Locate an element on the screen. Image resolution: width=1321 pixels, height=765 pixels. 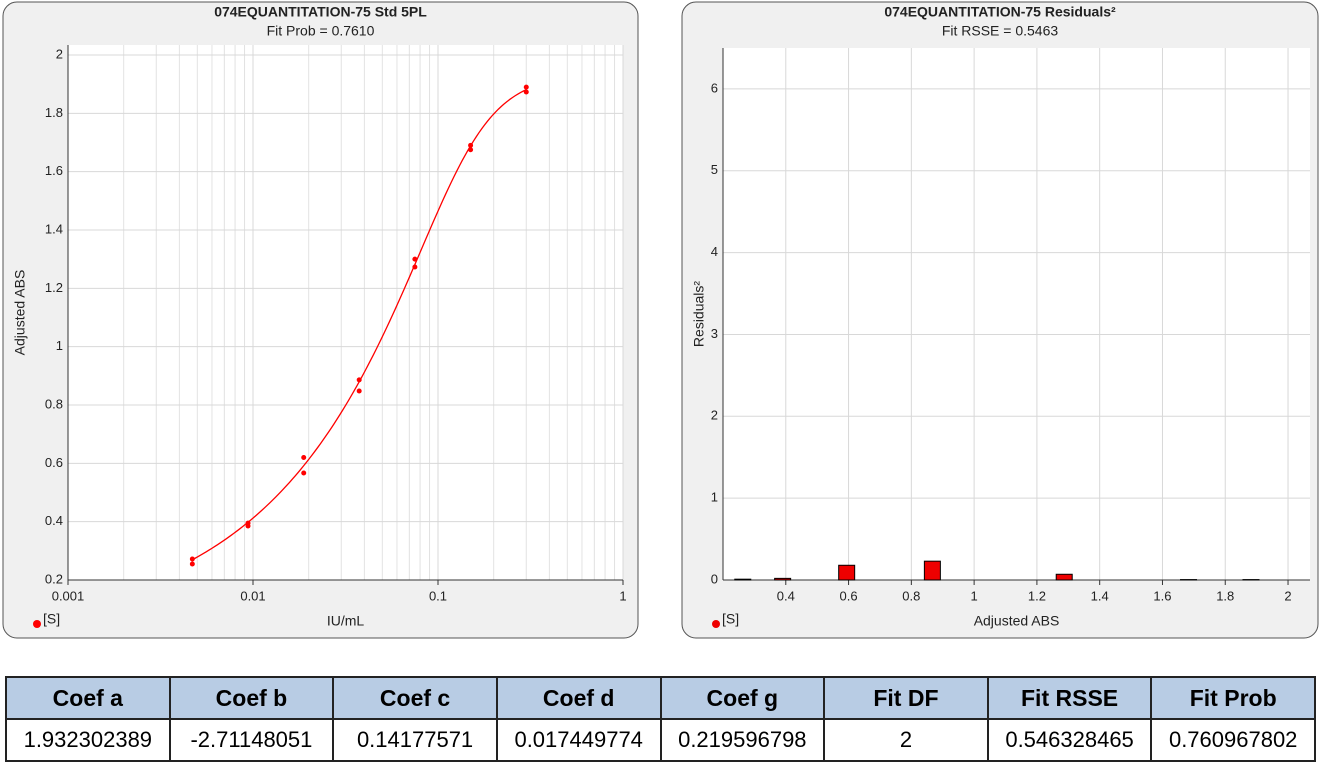
x-tick-label: 0.6 is located at coordinates (849, 595).